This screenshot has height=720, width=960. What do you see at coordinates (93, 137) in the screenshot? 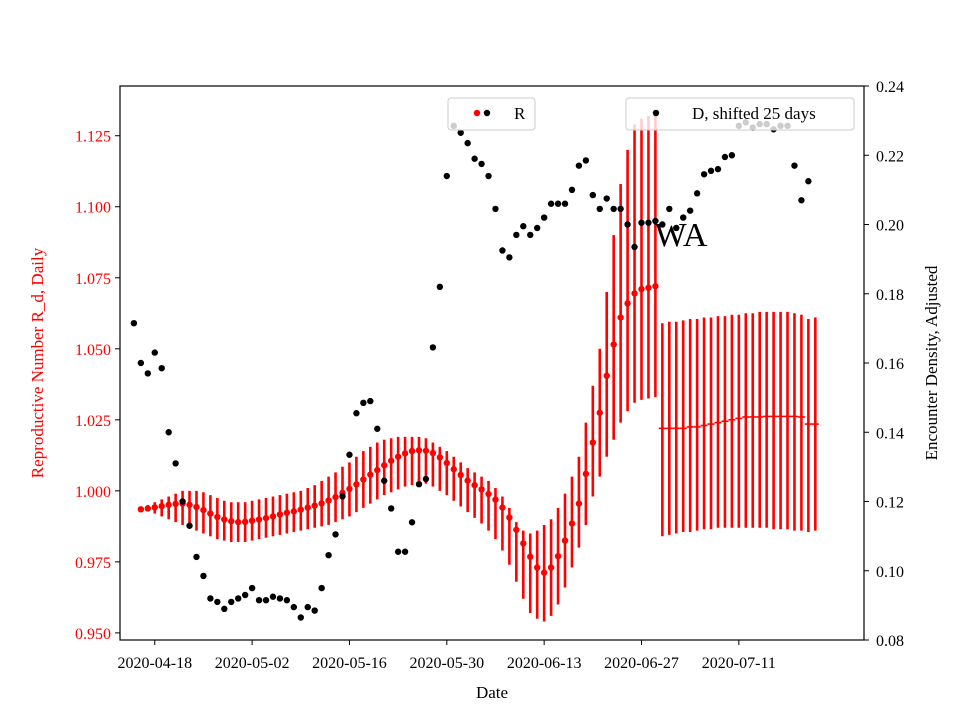
I see `y-left-tick-label: 1.125` at bounding box center [93, 137].